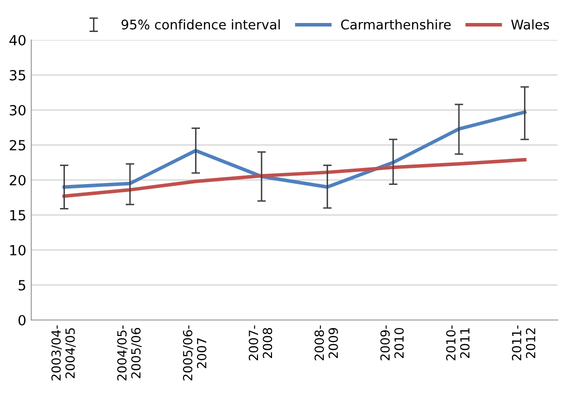 The width and height of the screenshot is (569, 400). I want to click on x-tick-label: 2007- 2008, so click(260, 342).